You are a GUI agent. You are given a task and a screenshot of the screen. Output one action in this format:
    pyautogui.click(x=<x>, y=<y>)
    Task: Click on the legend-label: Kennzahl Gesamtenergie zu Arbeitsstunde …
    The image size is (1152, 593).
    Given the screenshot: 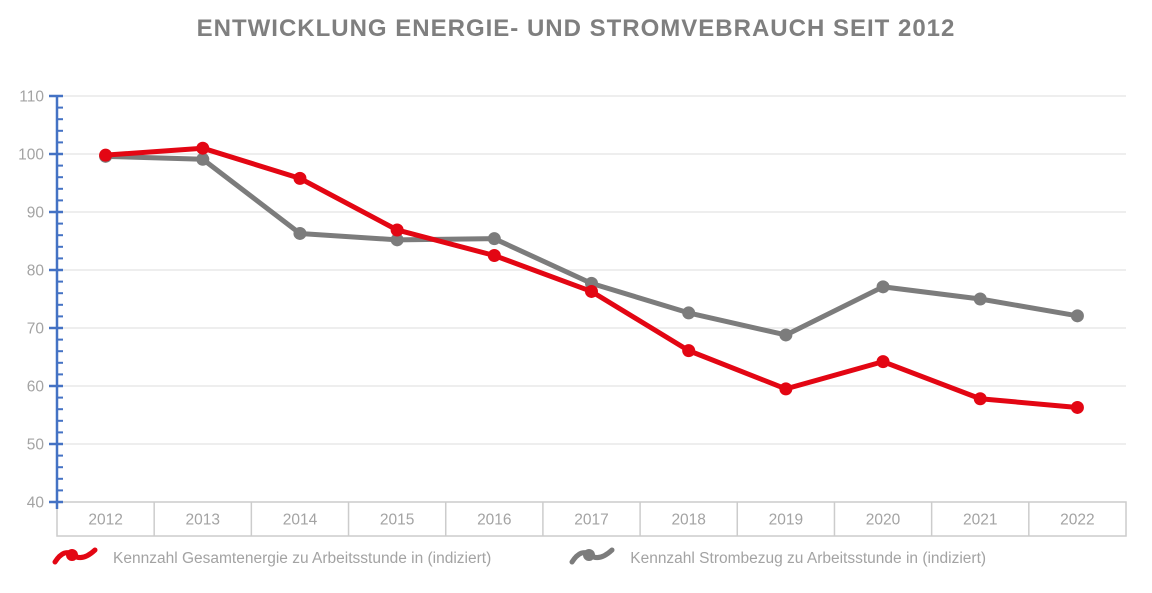 What is the action you would take?
    pyautogui.click(x=302, y=558)
    